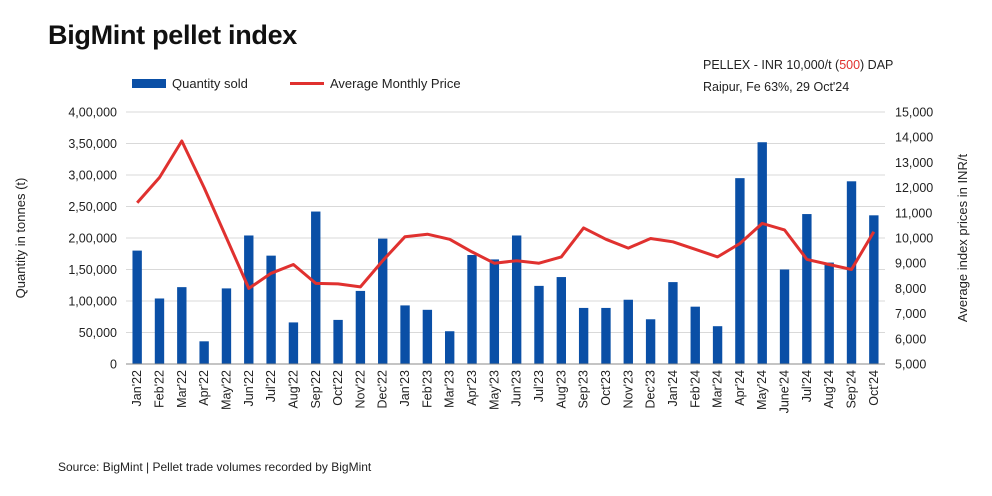 This screenshot has height=496, width=992. I want to click on legend-label-price: Average Monthly Price, so click(395, 83).